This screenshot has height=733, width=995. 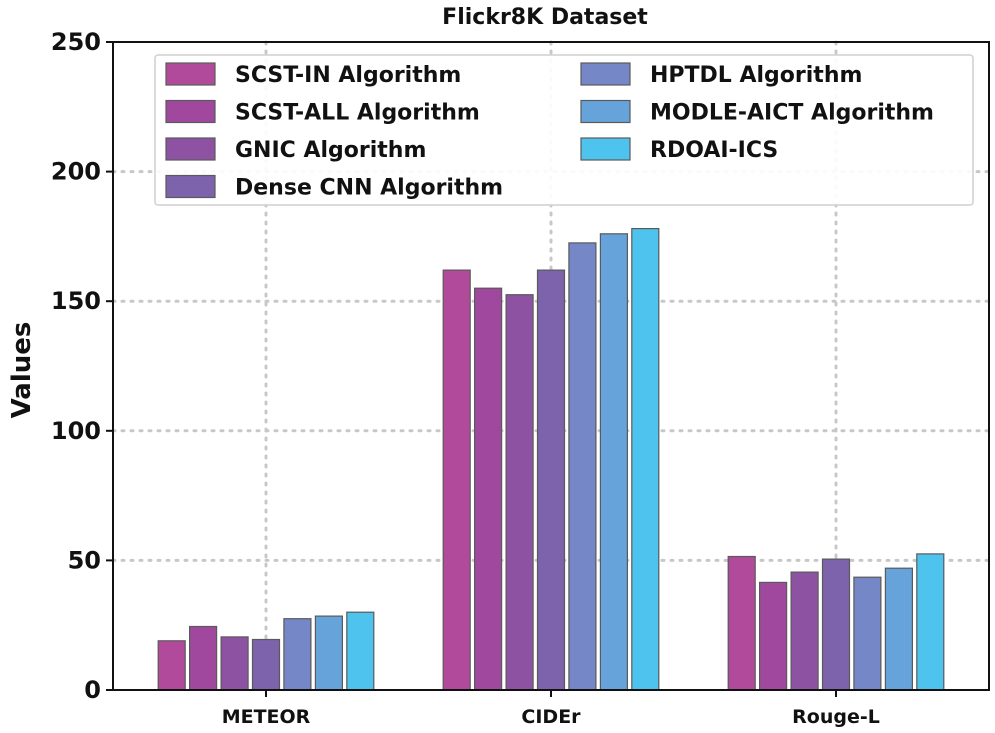 What do you see at coordinates (84, 560) in the screenshot?
I see `y-tick-label: 50` at bounding box center [84, 560].